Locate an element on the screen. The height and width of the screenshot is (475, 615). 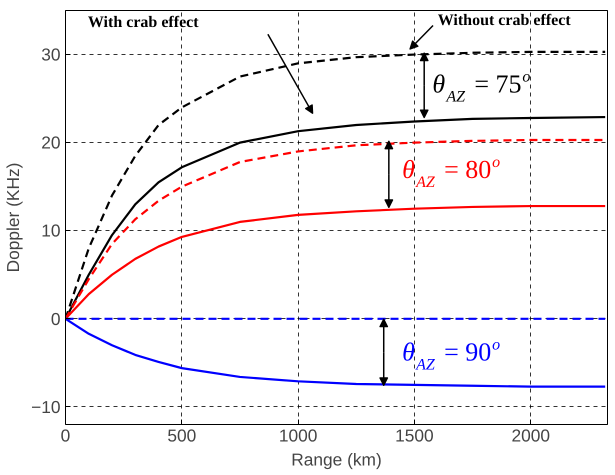
x-tick-label: 1000 is located at coordinates (298, 436).